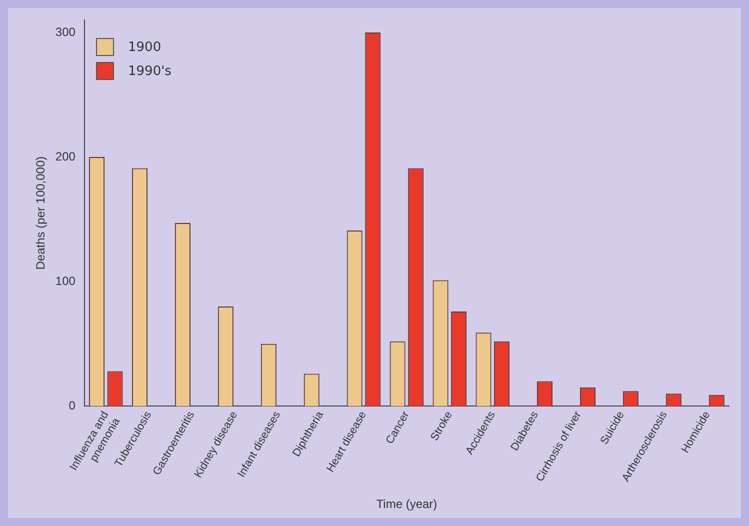 The width and height of the screenshot is (749, 526). I want to click on y-tick-label: 300, so click(65, 31).